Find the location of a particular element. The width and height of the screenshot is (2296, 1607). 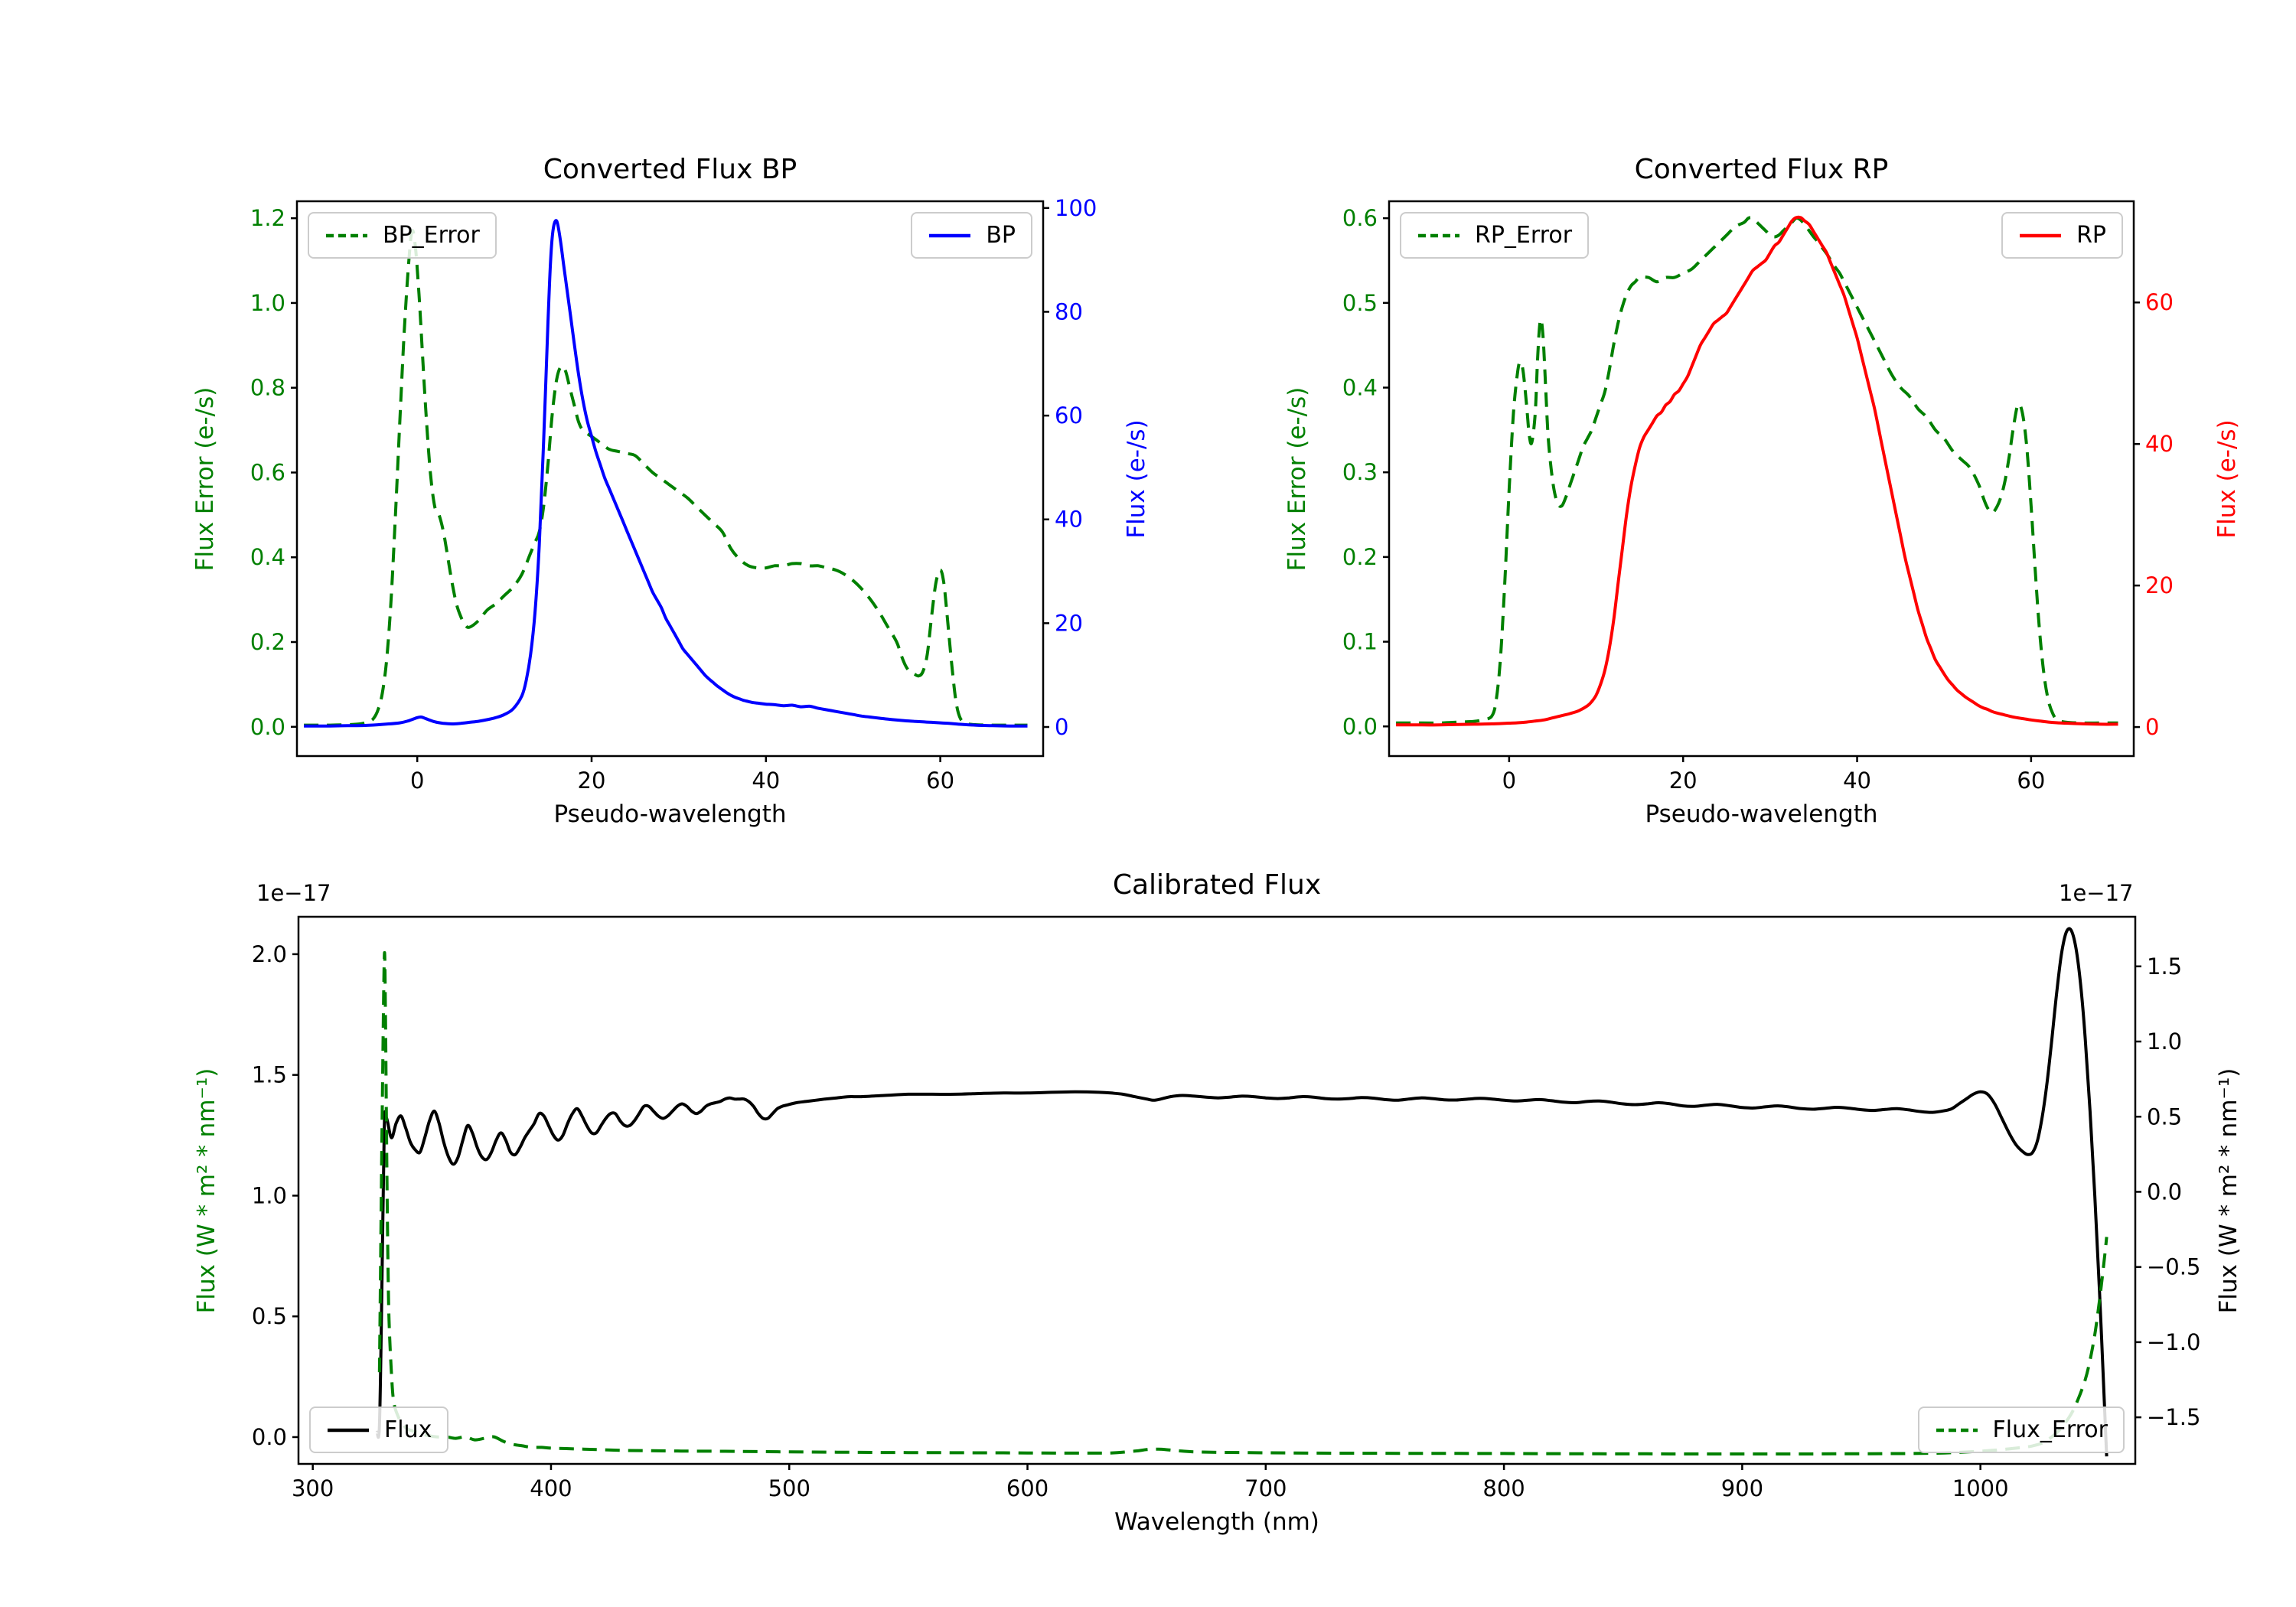

legend-flux-error: Flux_Error is located at coordinates (2021, 1430).